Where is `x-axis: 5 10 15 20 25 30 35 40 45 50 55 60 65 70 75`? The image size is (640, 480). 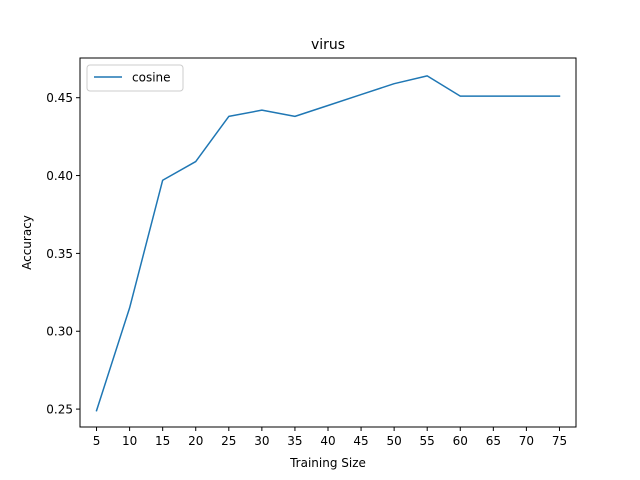 x-axis: 5 10 15 20 25 30 35 40 45 50 55 60 65 70 75 is located at coordinates (330, 437).